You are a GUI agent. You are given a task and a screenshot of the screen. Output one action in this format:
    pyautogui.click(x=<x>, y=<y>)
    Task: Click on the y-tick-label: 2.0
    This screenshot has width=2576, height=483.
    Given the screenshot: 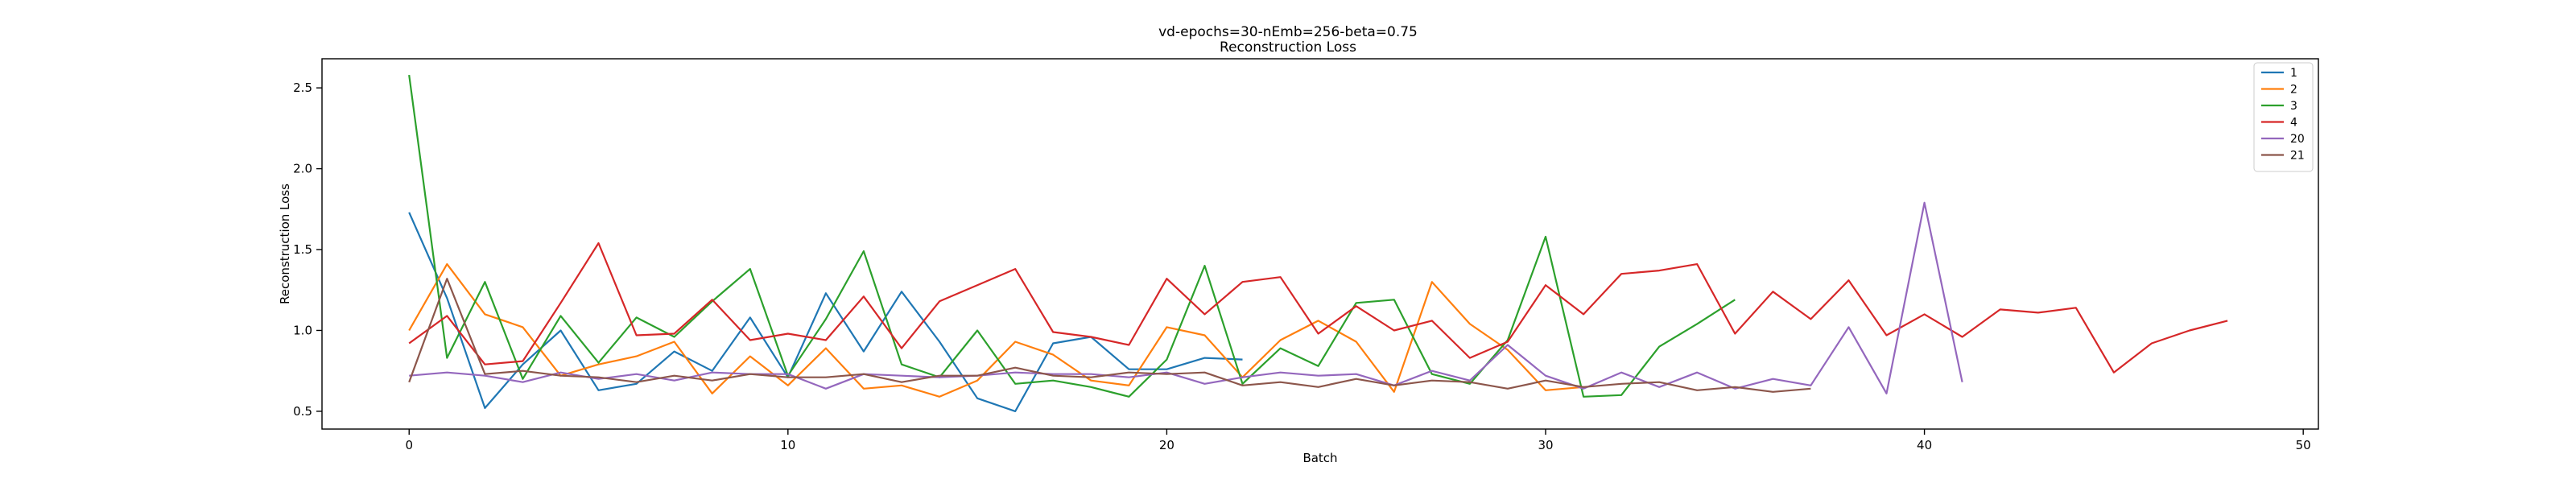 What is the action you would take?
    pyautogui.click(x=302, y=169)
    